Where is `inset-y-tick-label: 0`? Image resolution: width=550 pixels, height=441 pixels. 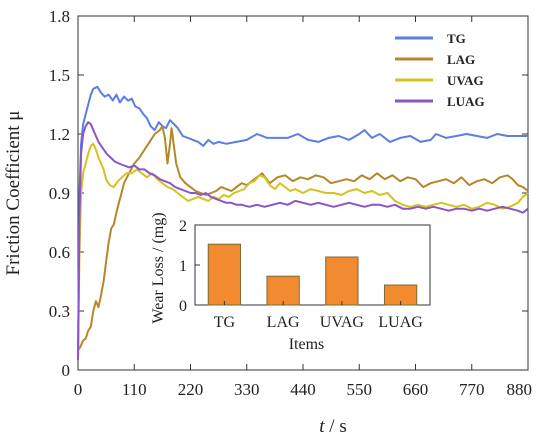
inset-y-tick-label: 0 is located at coordinates (183, 306).